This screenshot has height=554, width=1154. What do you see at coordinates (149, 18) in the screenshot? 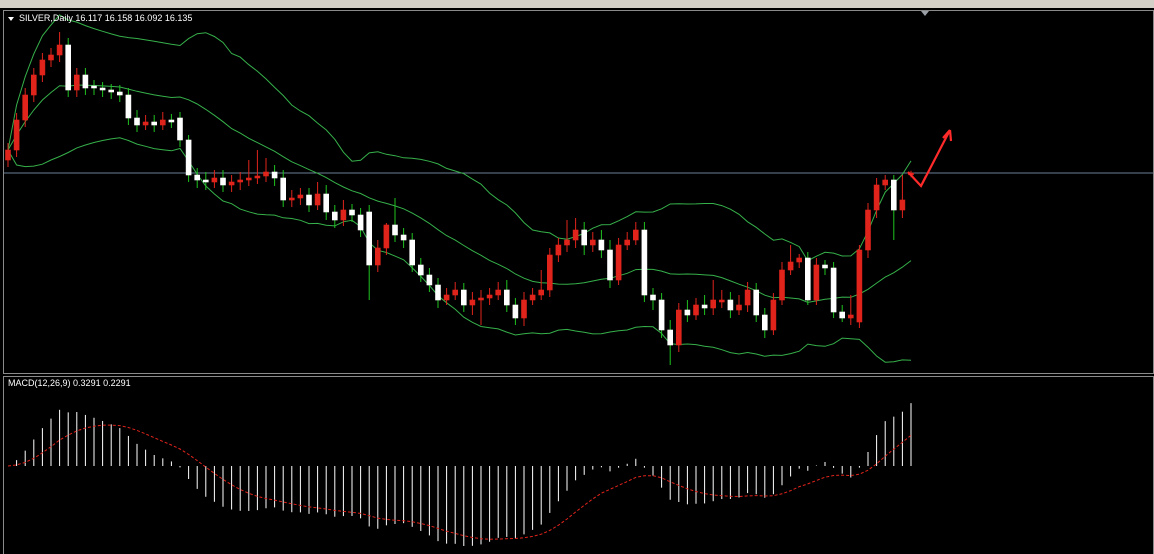
I see `low-value: 16.092` at bounding box center [149, 18].